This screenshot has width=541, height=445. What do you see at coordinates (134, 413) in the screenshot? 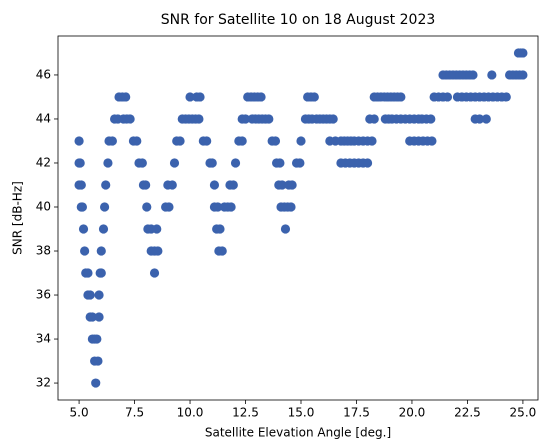
I see `x-tick-label: 7.5` at bounding box center [134, 413].